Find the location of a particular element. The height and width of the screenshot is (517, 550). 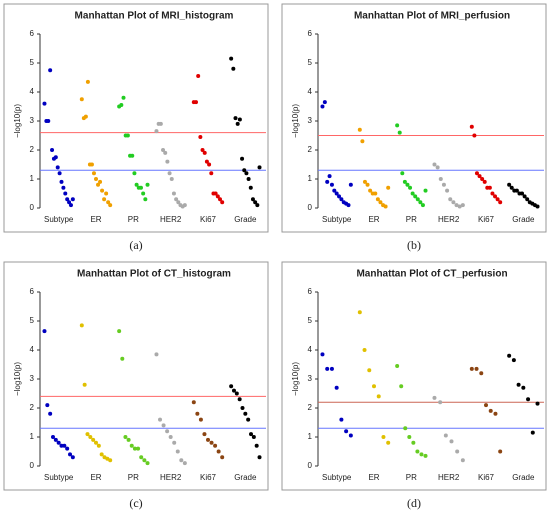

y-tick-label: 4 is located at coordinates (32, 349).